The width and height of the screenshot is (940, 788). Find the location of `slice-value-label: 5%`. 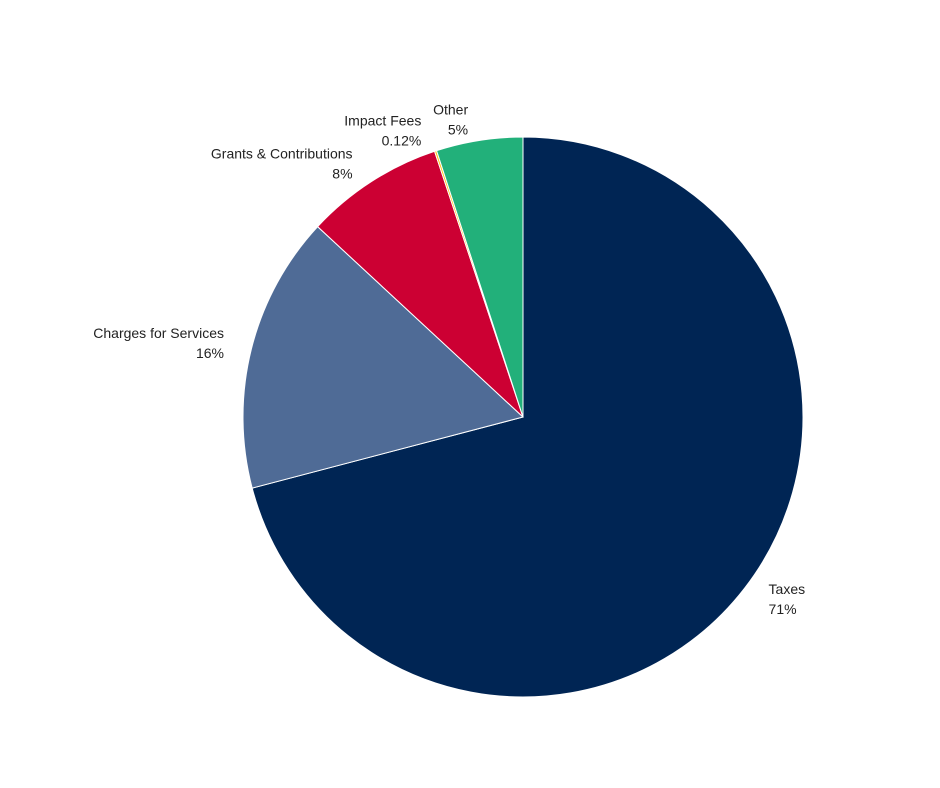

slice-value-label: 5% is located at coordinates (458, 129).